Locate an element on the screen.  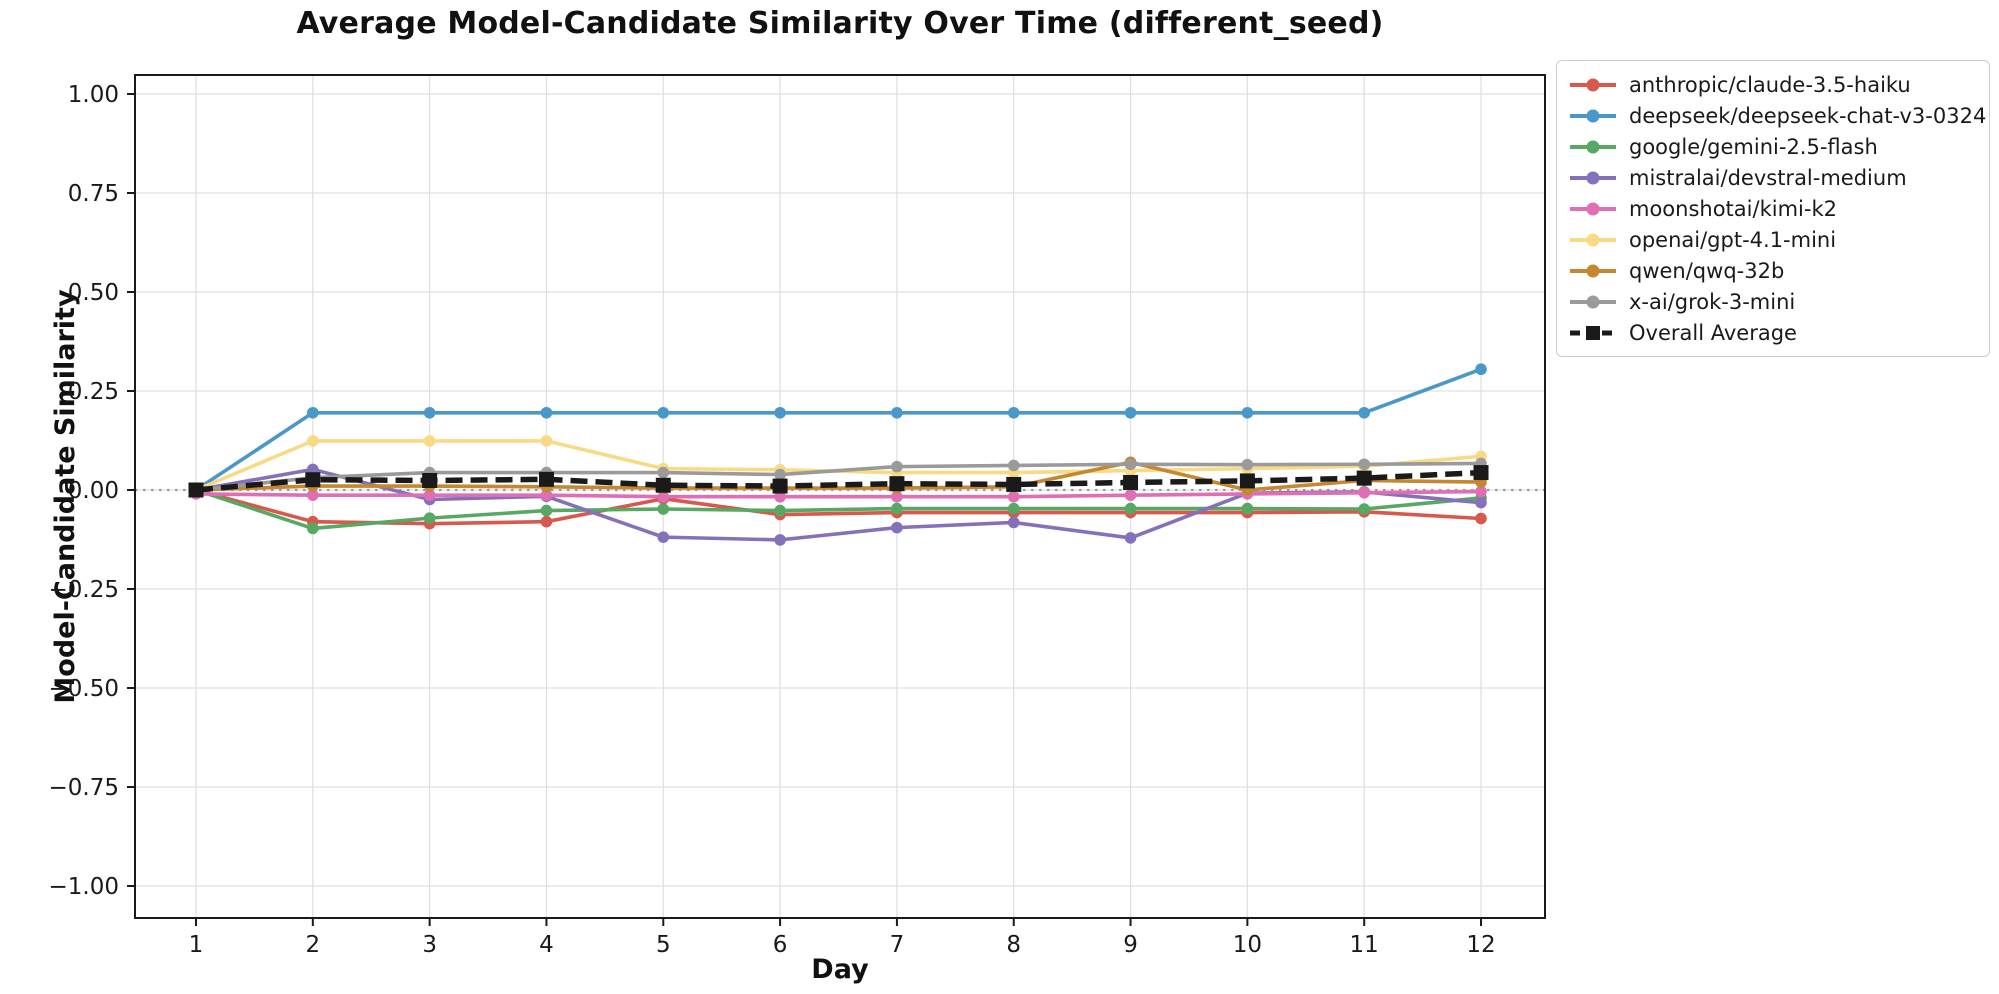
series-marker-moonshotai-kimi-k2-day7 is located at coordinates (897, 496).